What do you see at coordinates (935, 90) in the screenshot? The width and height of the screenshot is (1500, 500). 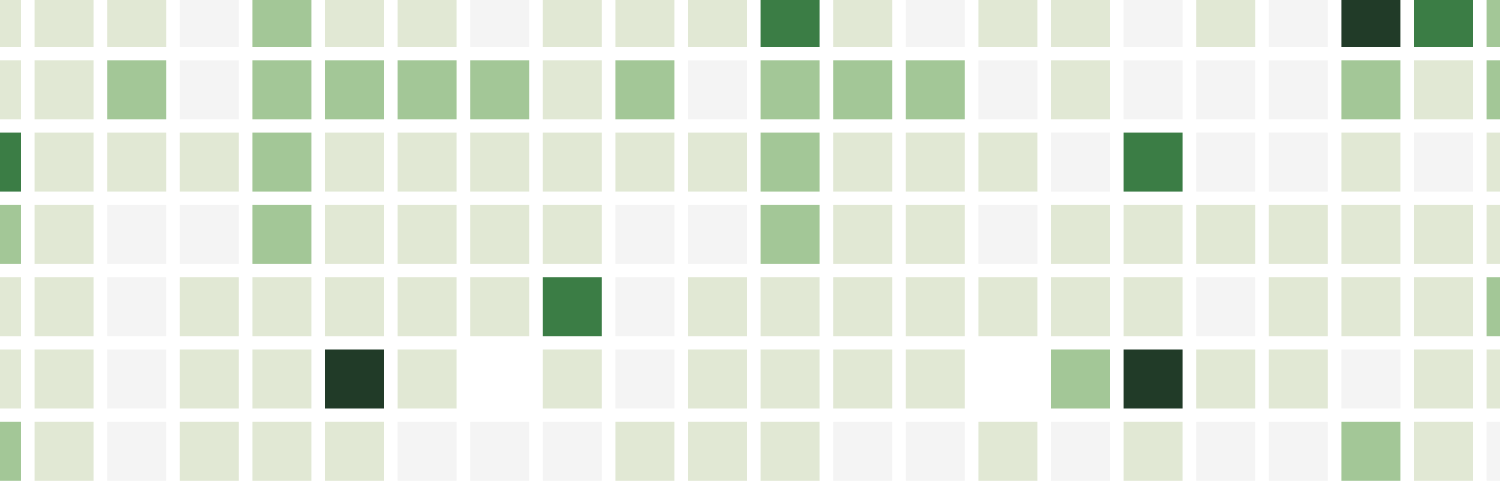 I see `heatmap-cell-r1-c13` at bounding box center [935, 90].